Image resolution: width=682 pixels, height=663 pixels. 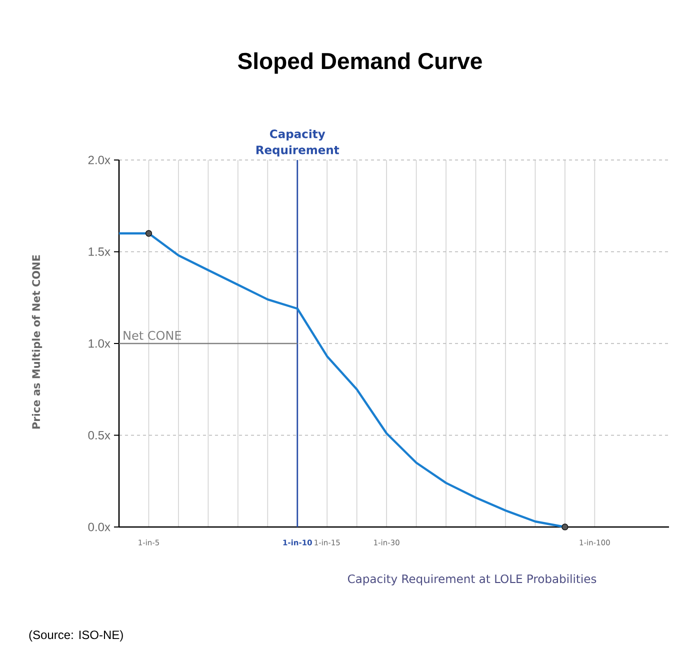 What do you see at coordinates (298, 142) in the screenshot?
I see `ref-line-label: Capacity Requirement` at bounding box center [298, 142].